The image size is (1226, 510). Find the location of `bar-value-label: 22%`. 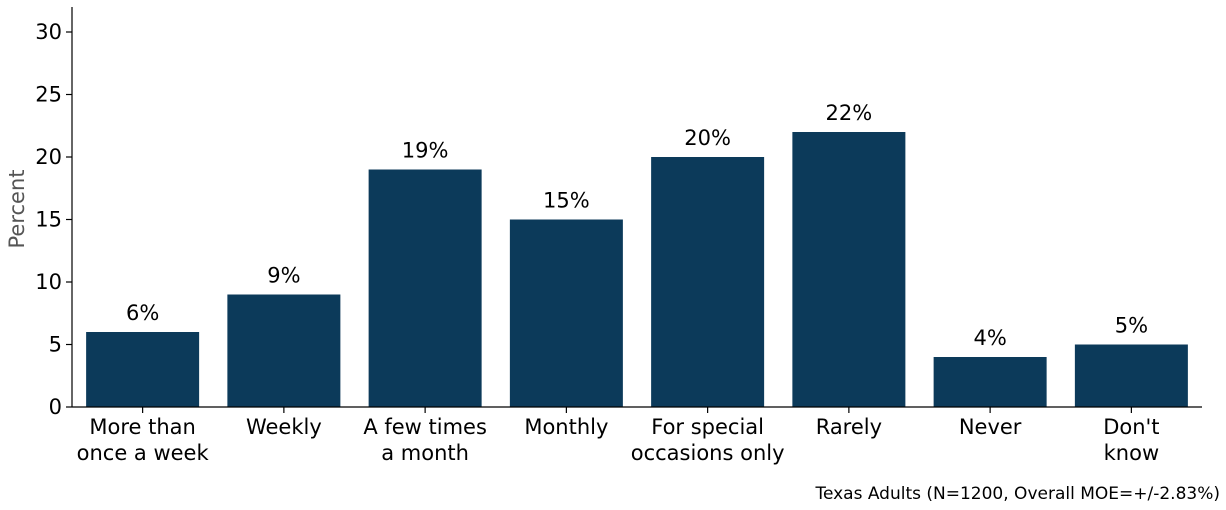

bar-value-label: 22% is located at coordinates (849, 113).